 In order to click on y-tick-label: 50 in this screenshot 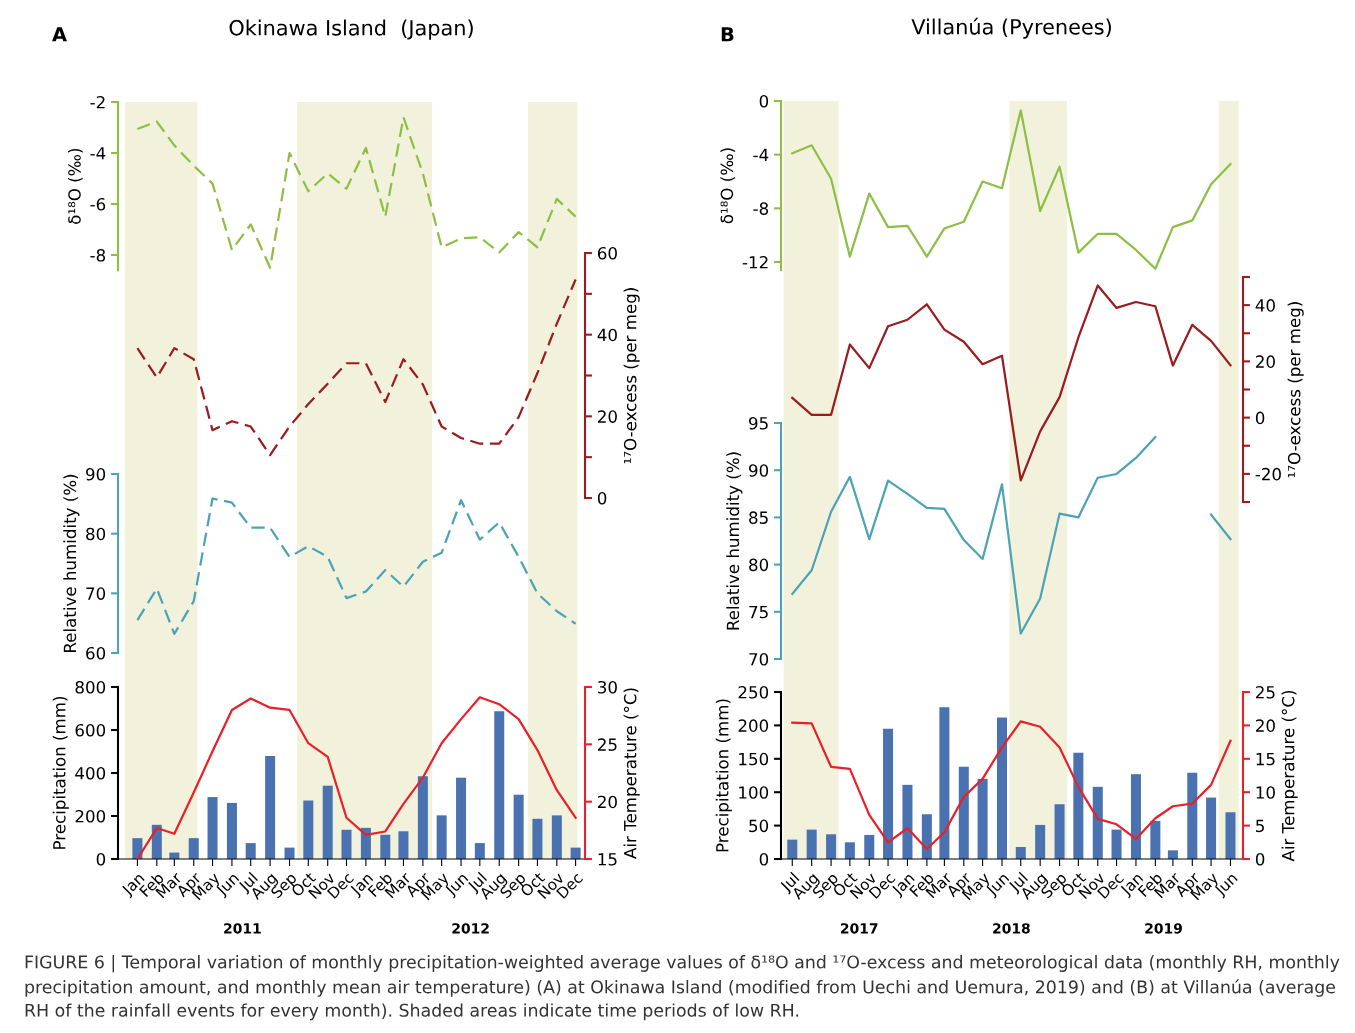, I will do `click(759, 826)`.